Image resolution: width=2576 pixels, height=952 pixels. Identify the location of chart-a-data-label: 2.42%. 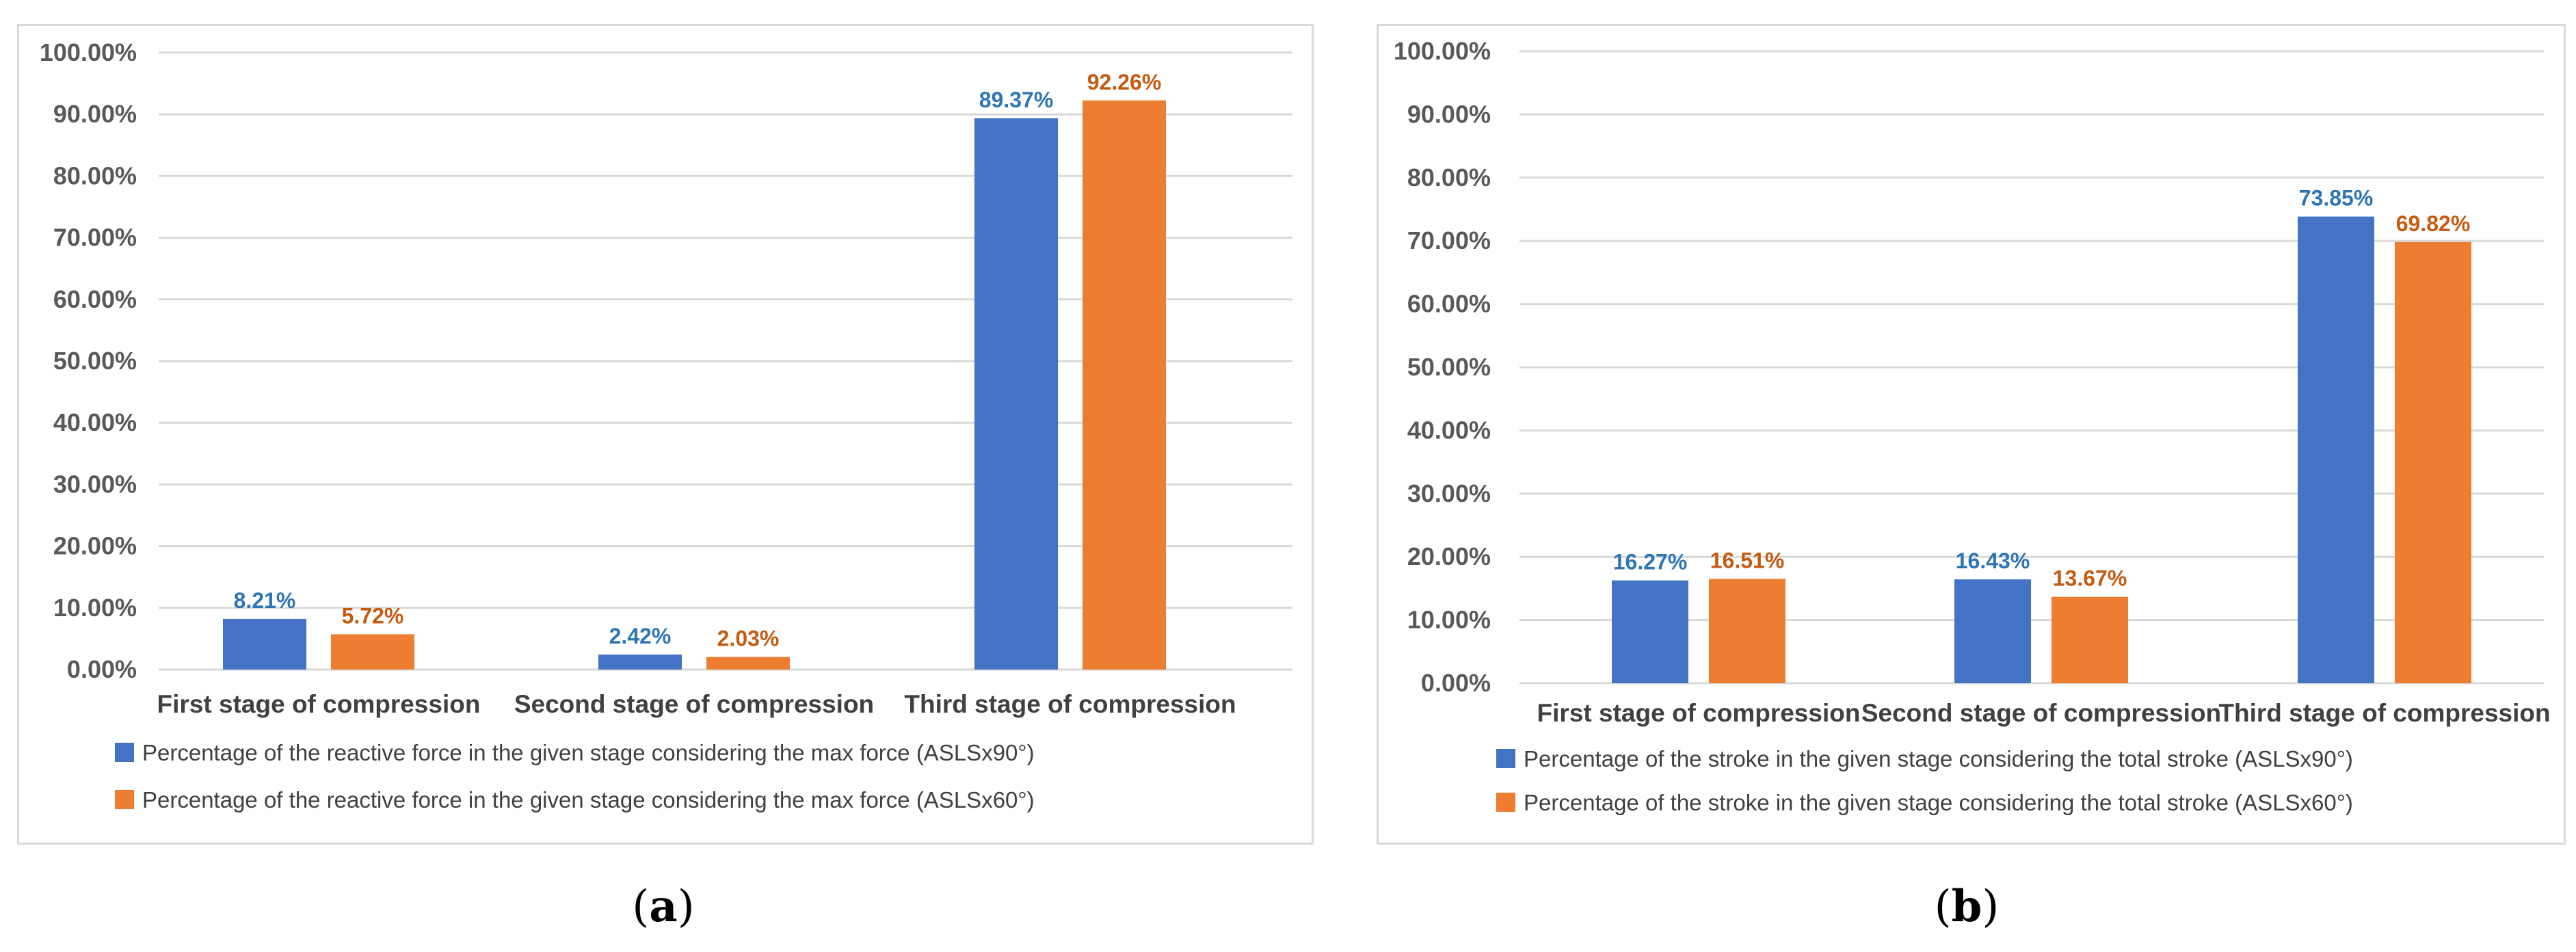
(640, 636).